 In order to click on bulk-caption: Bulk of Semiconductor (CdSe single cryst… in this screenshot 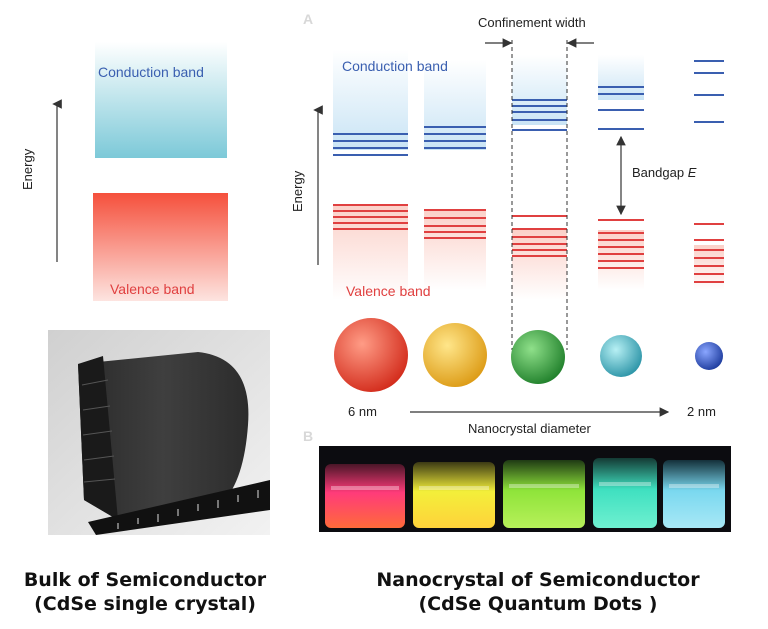, I will do `click(145, 592)`.